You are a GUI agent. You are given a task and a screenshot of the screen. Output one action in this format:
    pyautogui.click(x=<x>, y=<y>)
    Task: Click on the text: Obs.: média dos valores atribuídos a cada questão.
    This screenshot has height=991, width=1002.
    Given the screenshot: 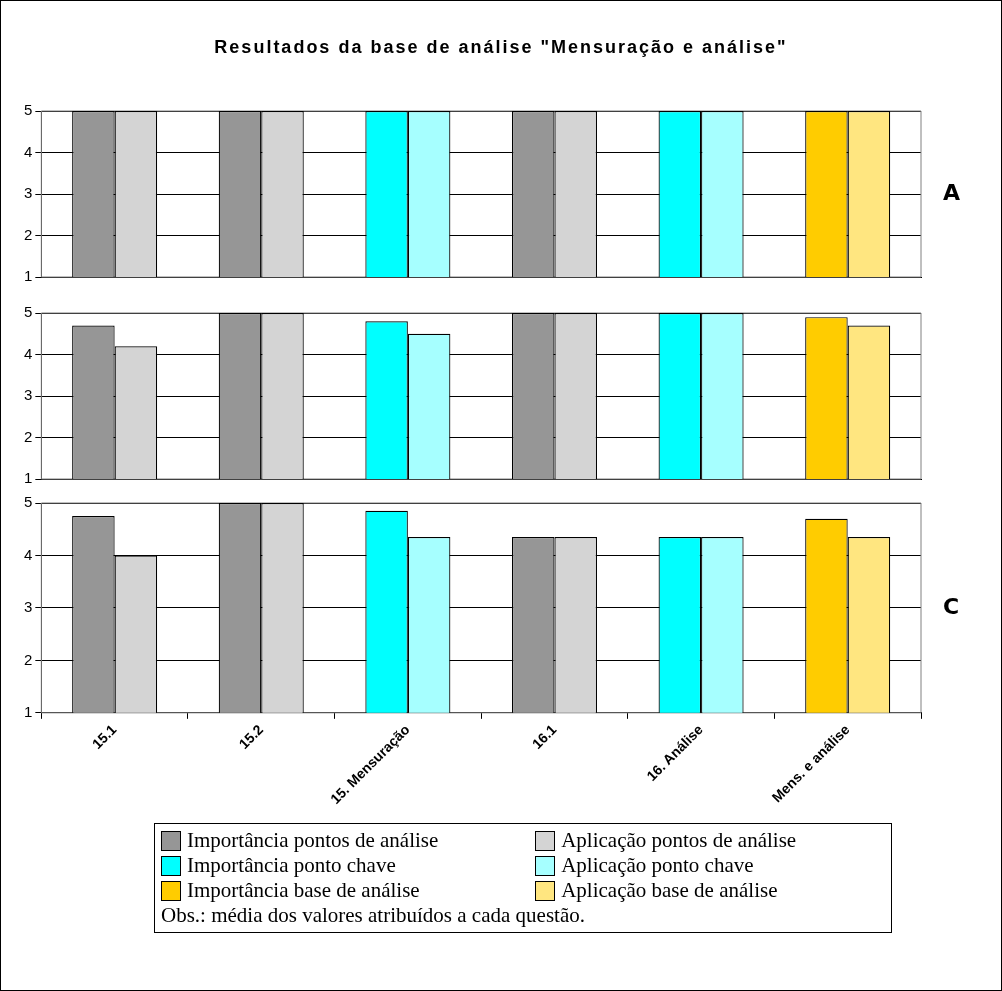 What is the action you would take?
    pyautogui.click(x=373, y=915)
    